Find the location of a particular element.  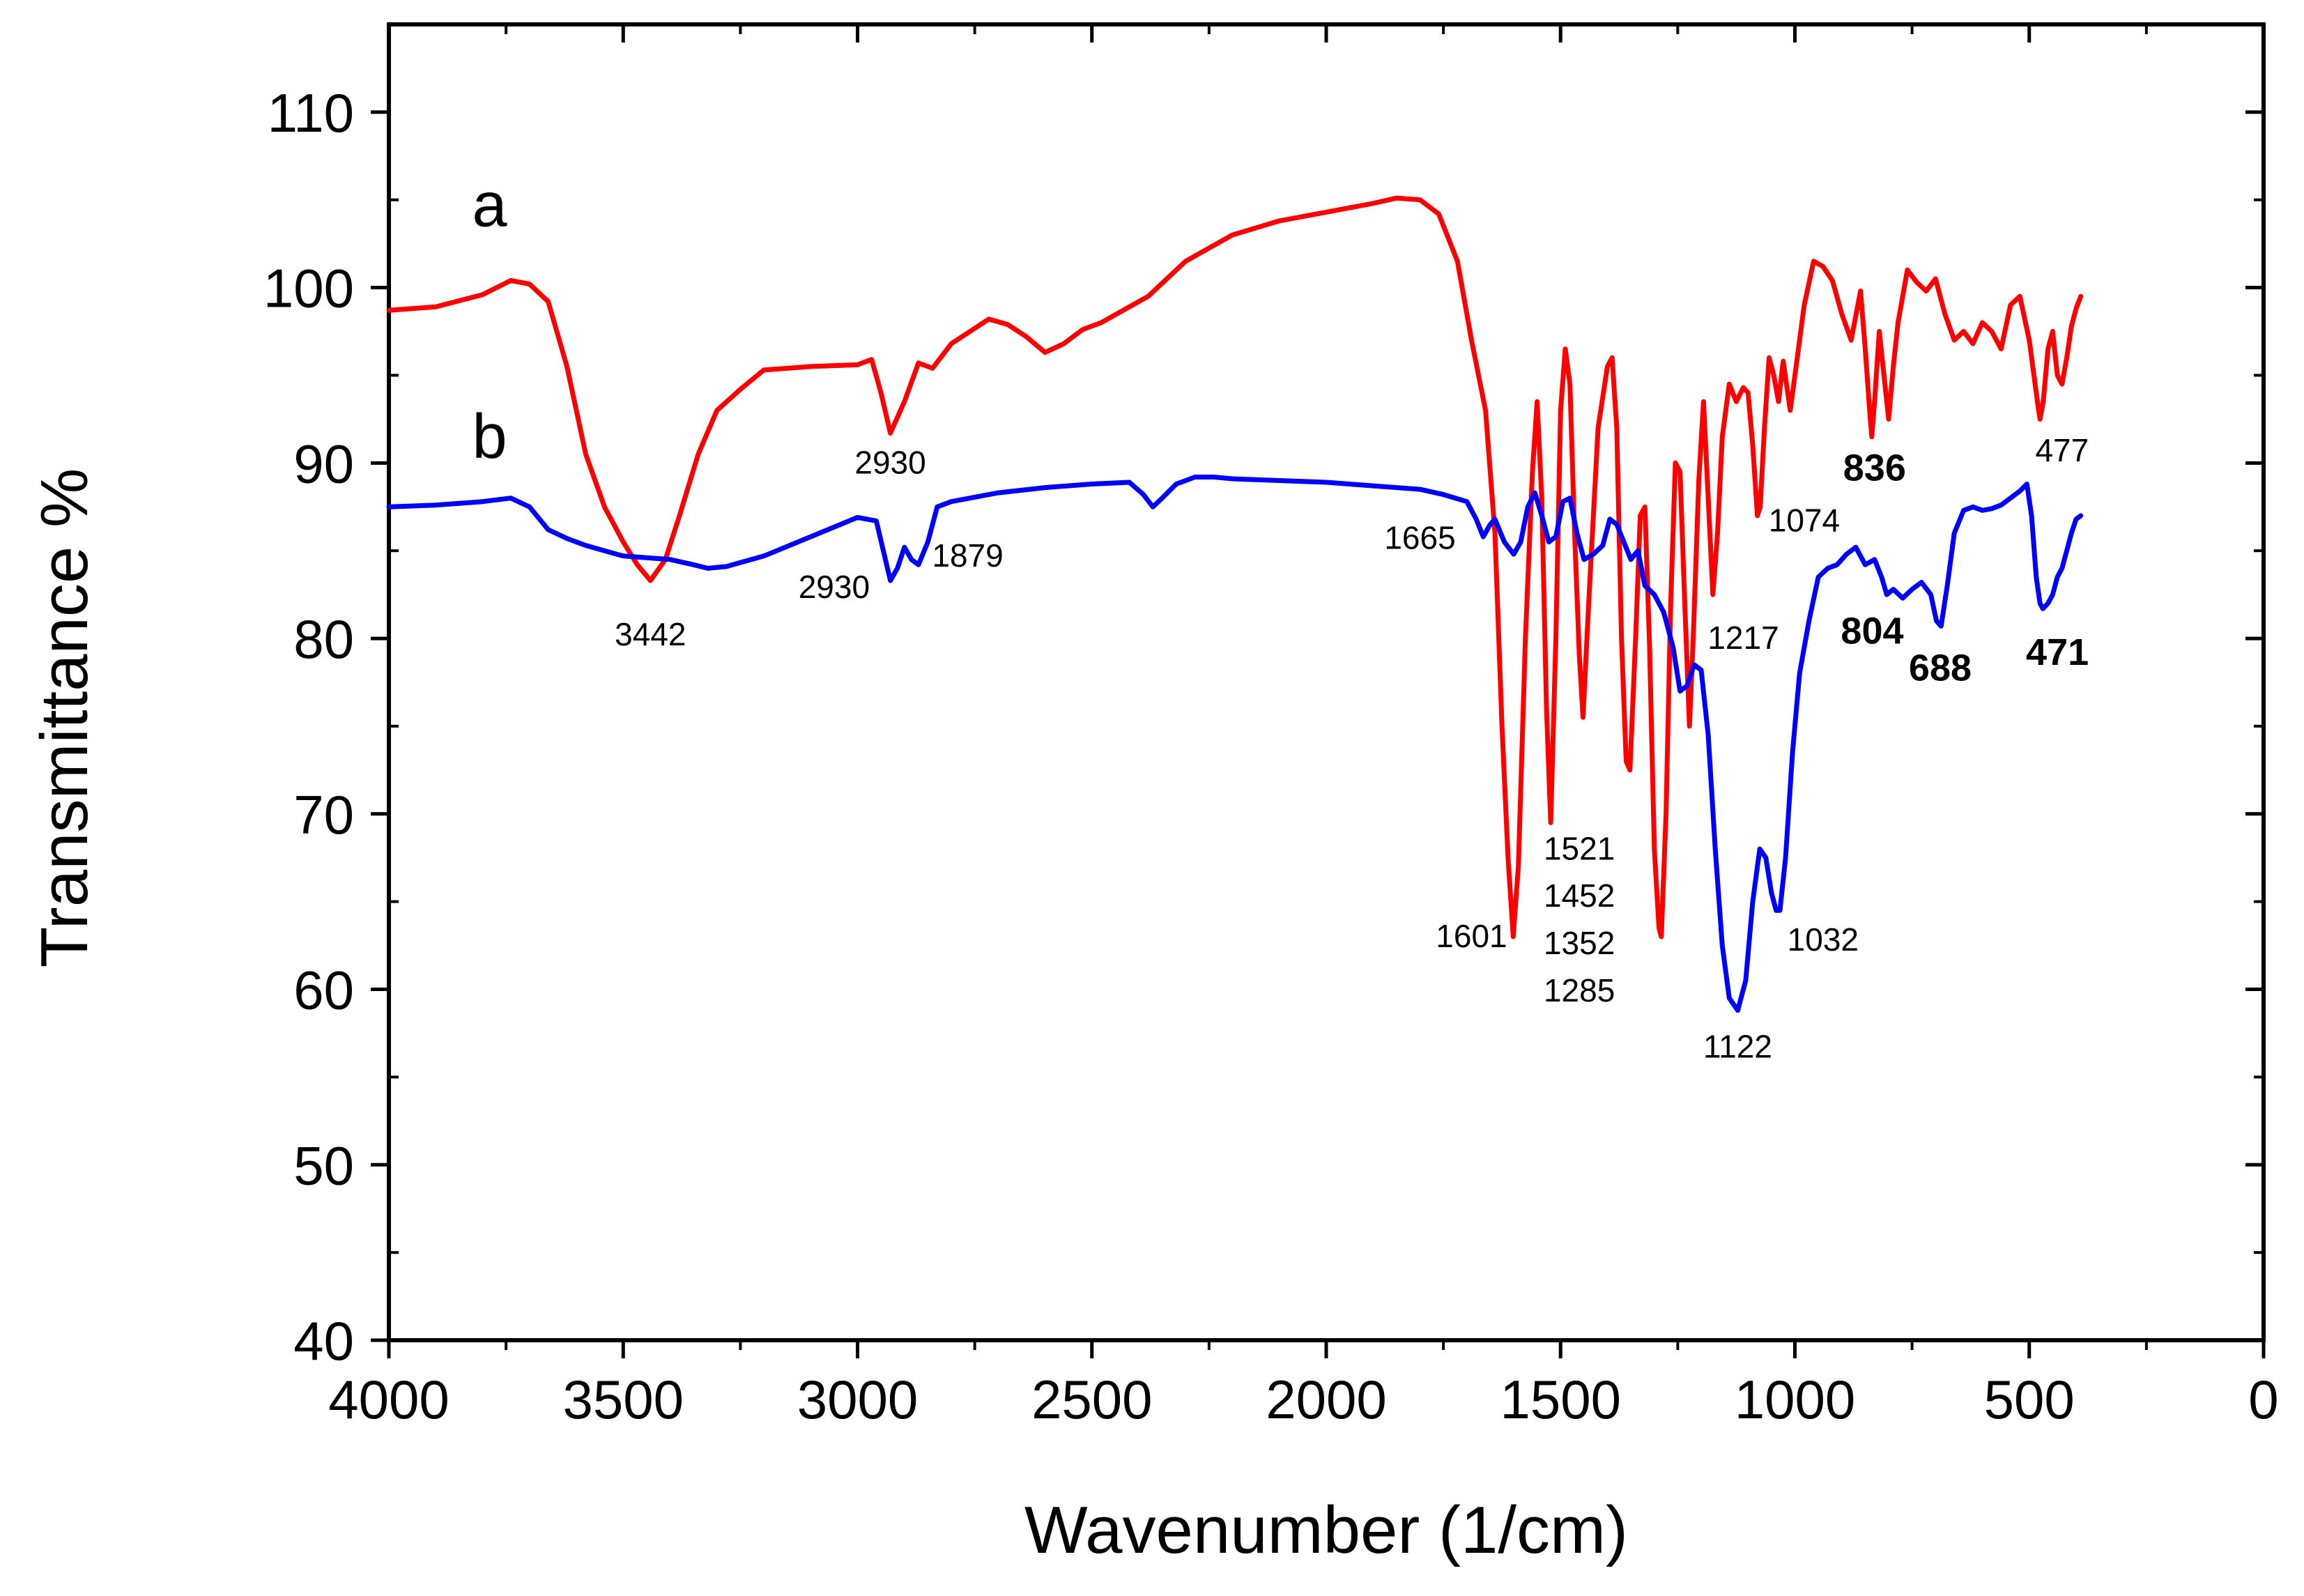

peak-label: 471 is located at coordinates (2057, 652).